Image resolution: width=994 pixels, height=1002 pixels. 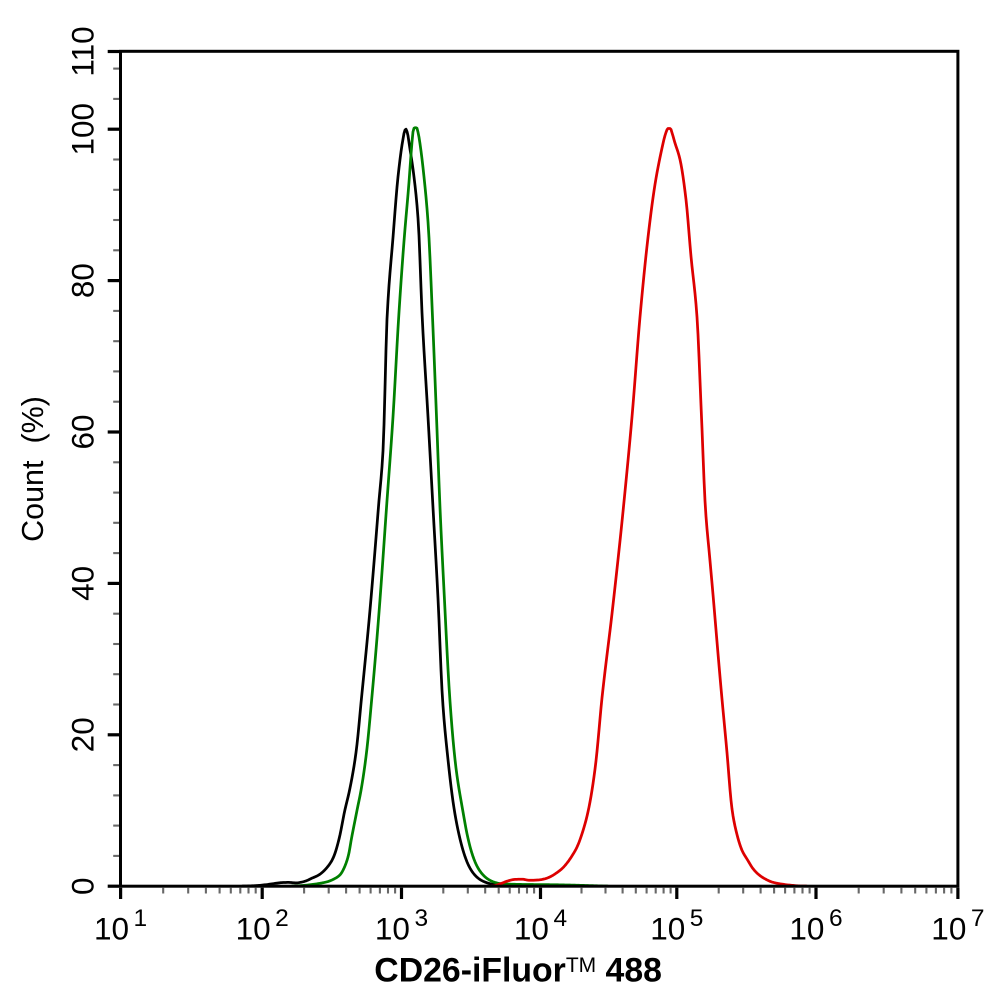 What do you see at coordinates (33, 469) in the screenshot?
I see `svg-text: Count (%)` at bounding box center [33, 469].